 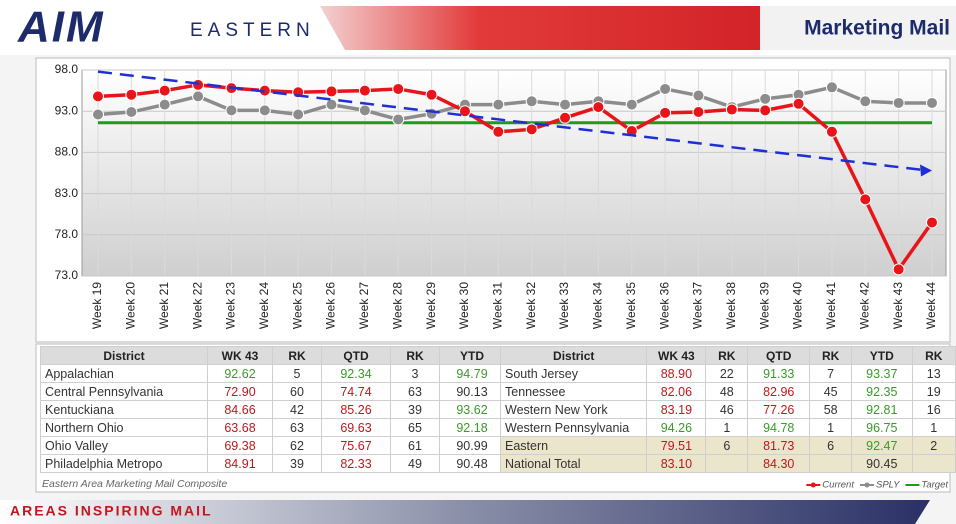 What do you see at coordinates (240, 373) in the screenshot?
I see `cell: 92.62` at bounding box center [240, 373].